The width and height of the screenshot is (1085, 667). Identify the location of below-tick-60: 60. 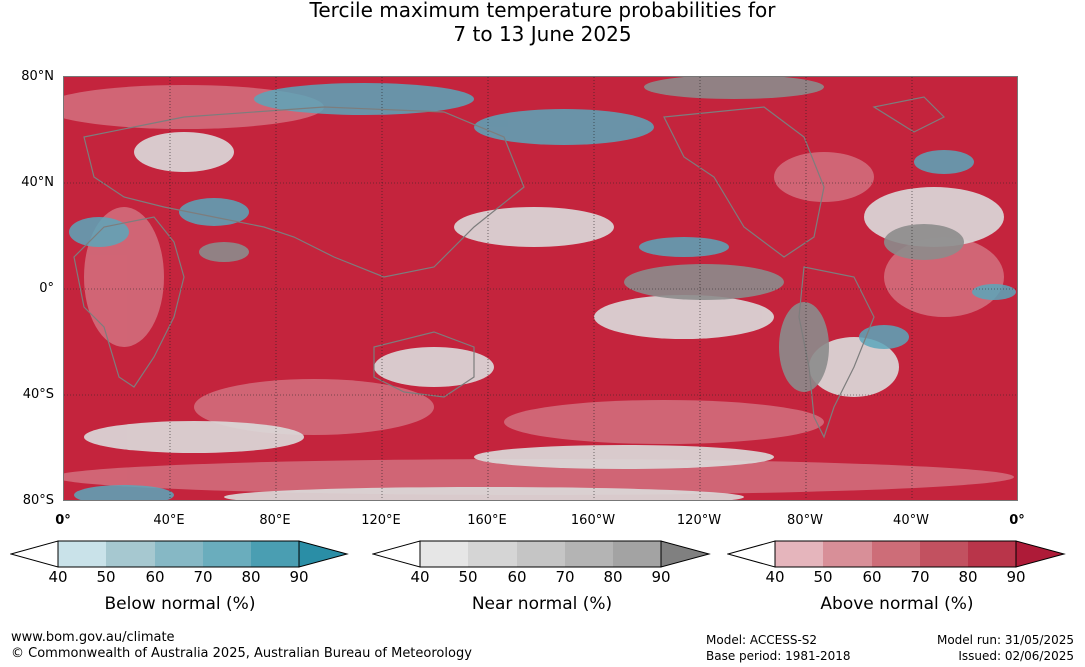
(155, 577).